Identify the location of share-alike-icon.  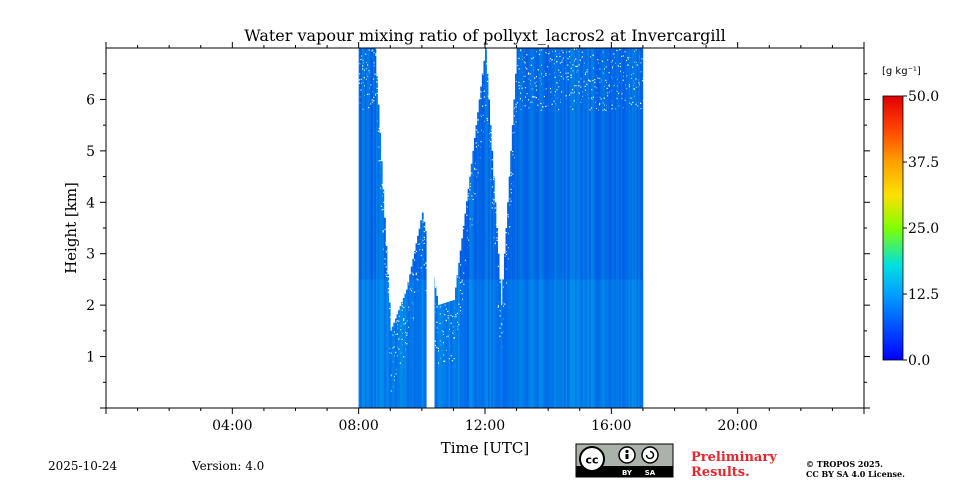
(650, 455).